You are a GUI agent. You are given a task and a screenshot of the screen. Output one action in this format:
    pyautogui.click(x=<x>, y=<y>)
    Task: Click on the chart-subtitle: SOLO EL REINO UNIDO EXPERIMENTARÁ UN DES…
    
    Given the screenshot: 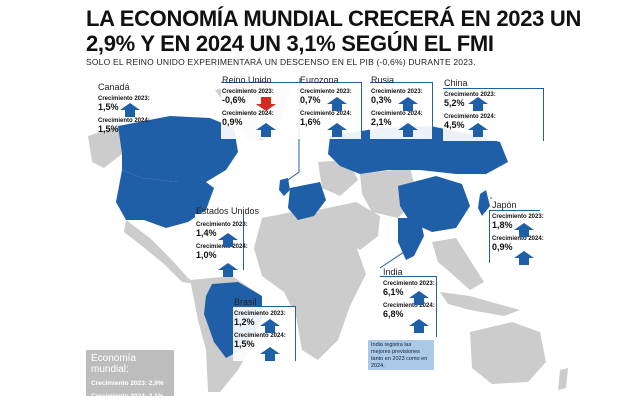 What is the action you would take?
    pyautogui.click(x=281, y=62)
    